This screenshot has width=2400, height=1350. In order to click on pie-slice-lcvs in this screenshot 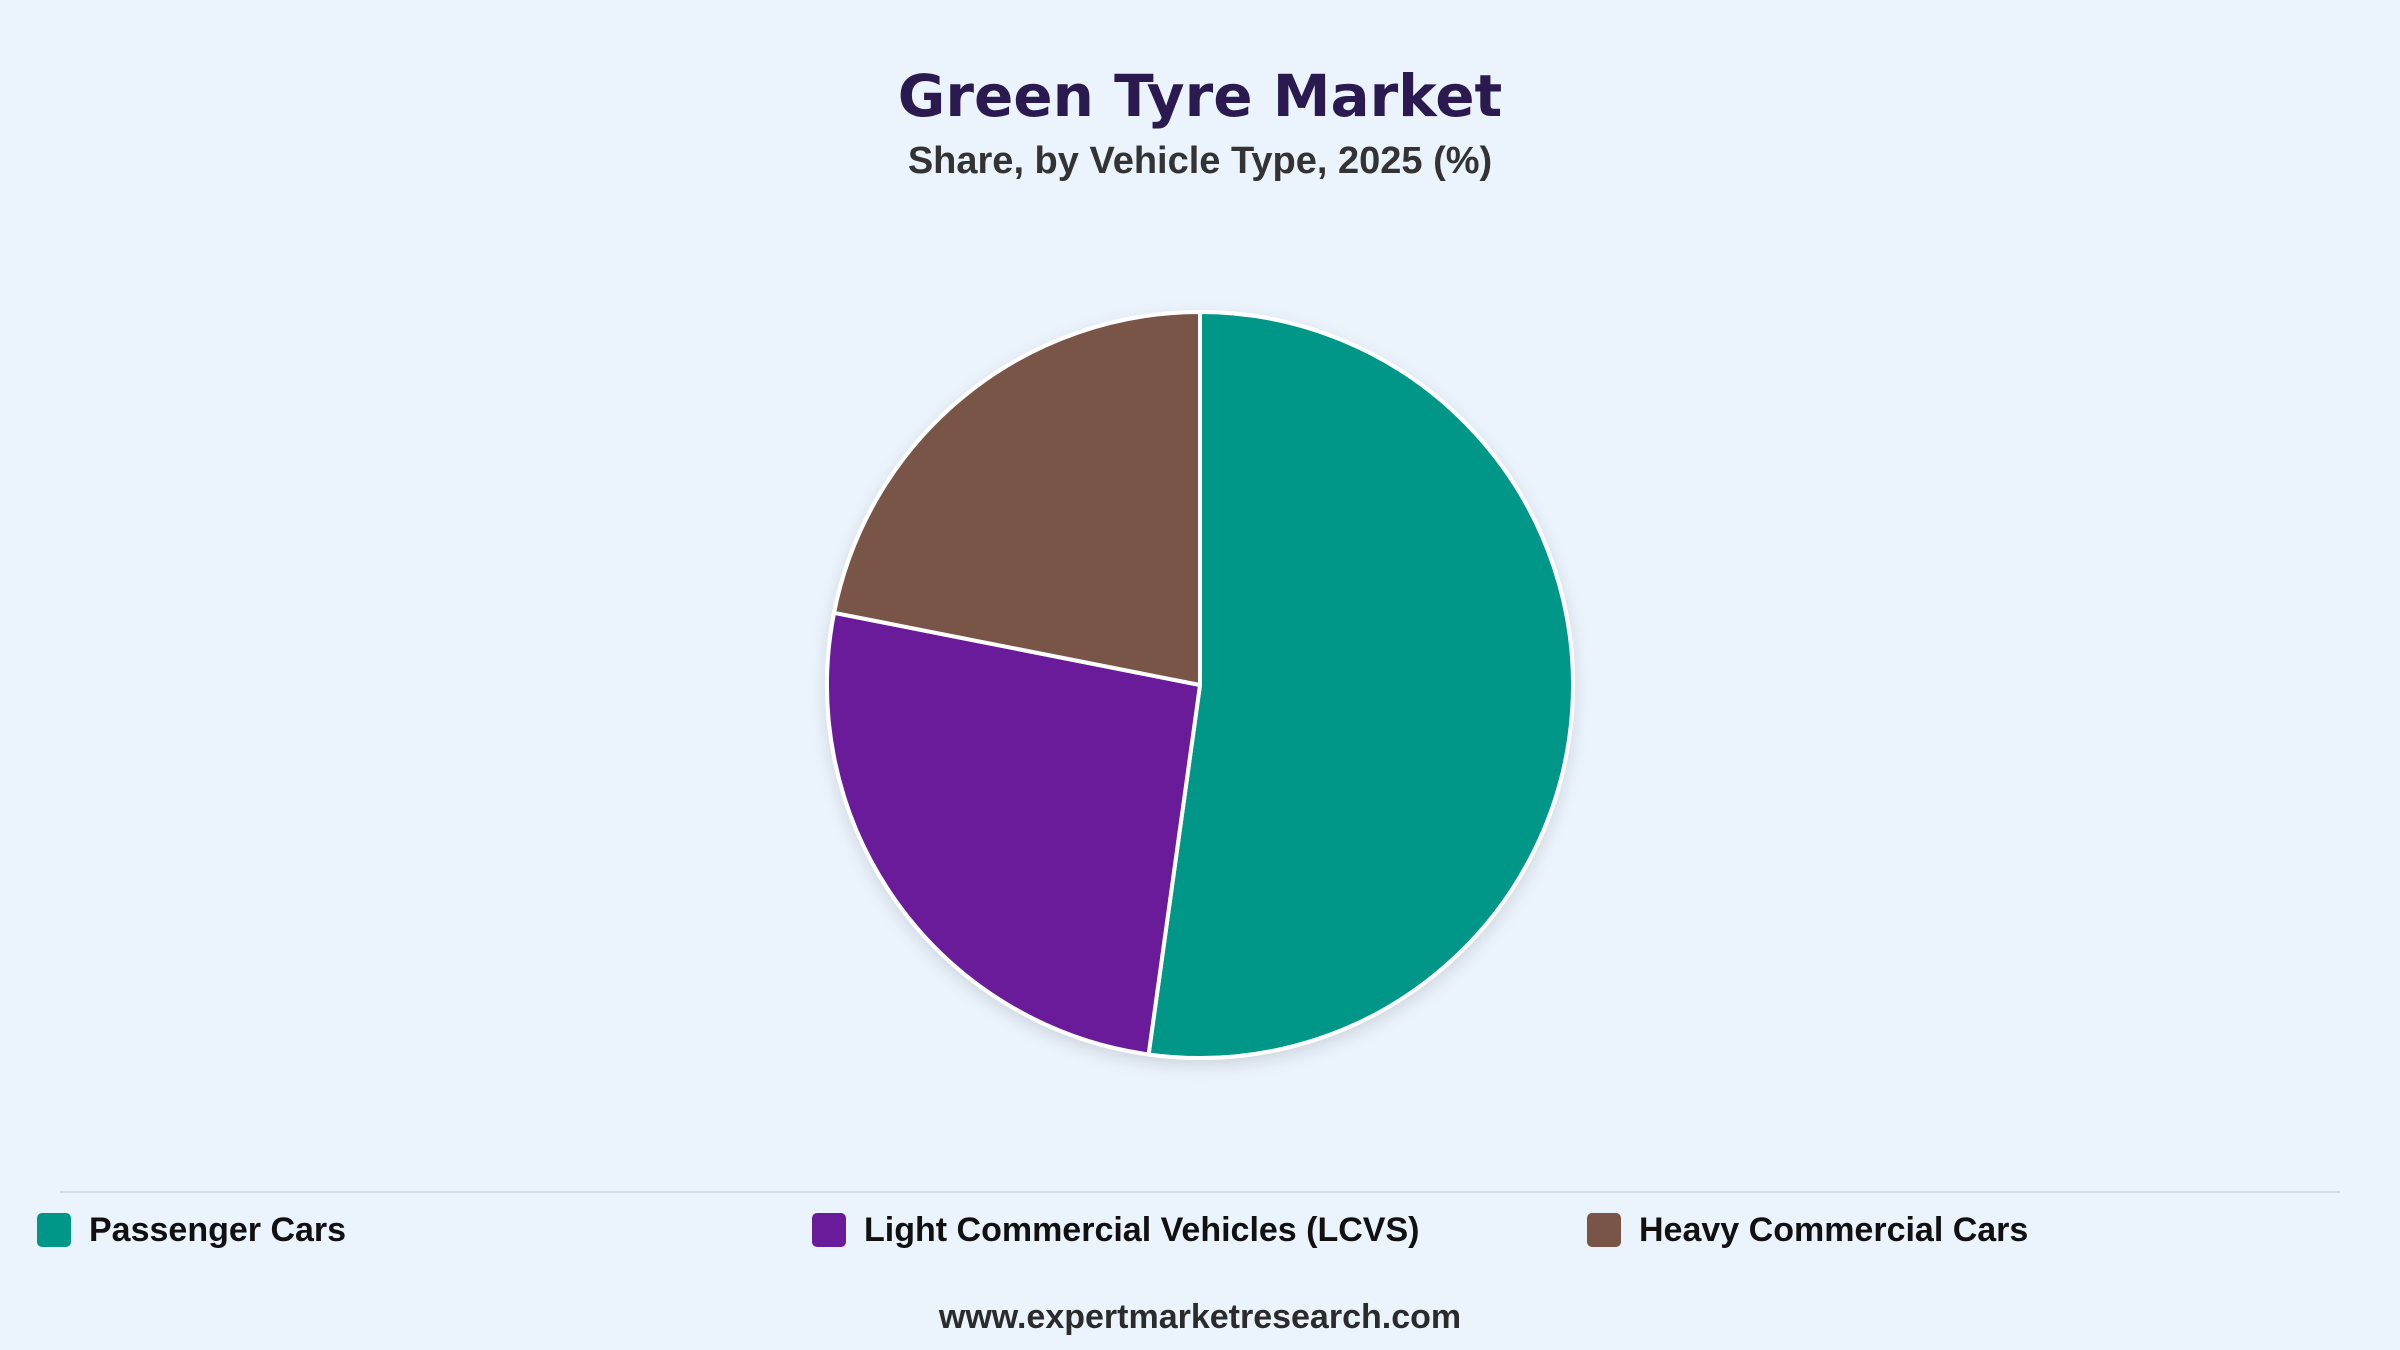, I will do `click(1013, 833)`.